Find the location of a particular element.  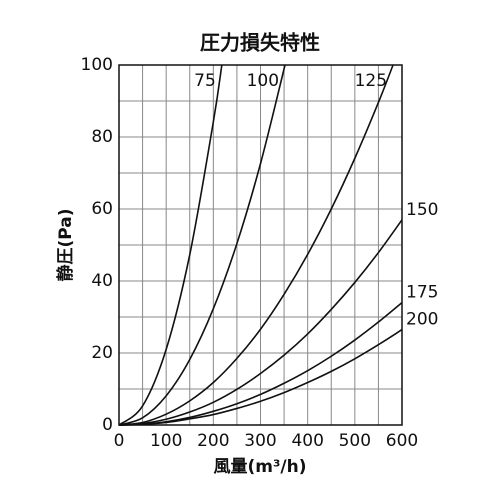

x-tick-label: 0 is located at coordinates (119, 441).